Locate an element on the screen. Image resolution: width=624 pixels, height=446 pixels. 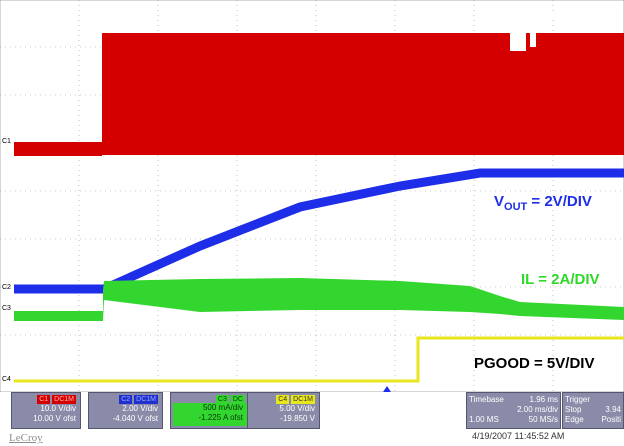
ch4-settings: C4 DC1M 5.00 V/div -19.850 V is located at coordinates (283, 410).